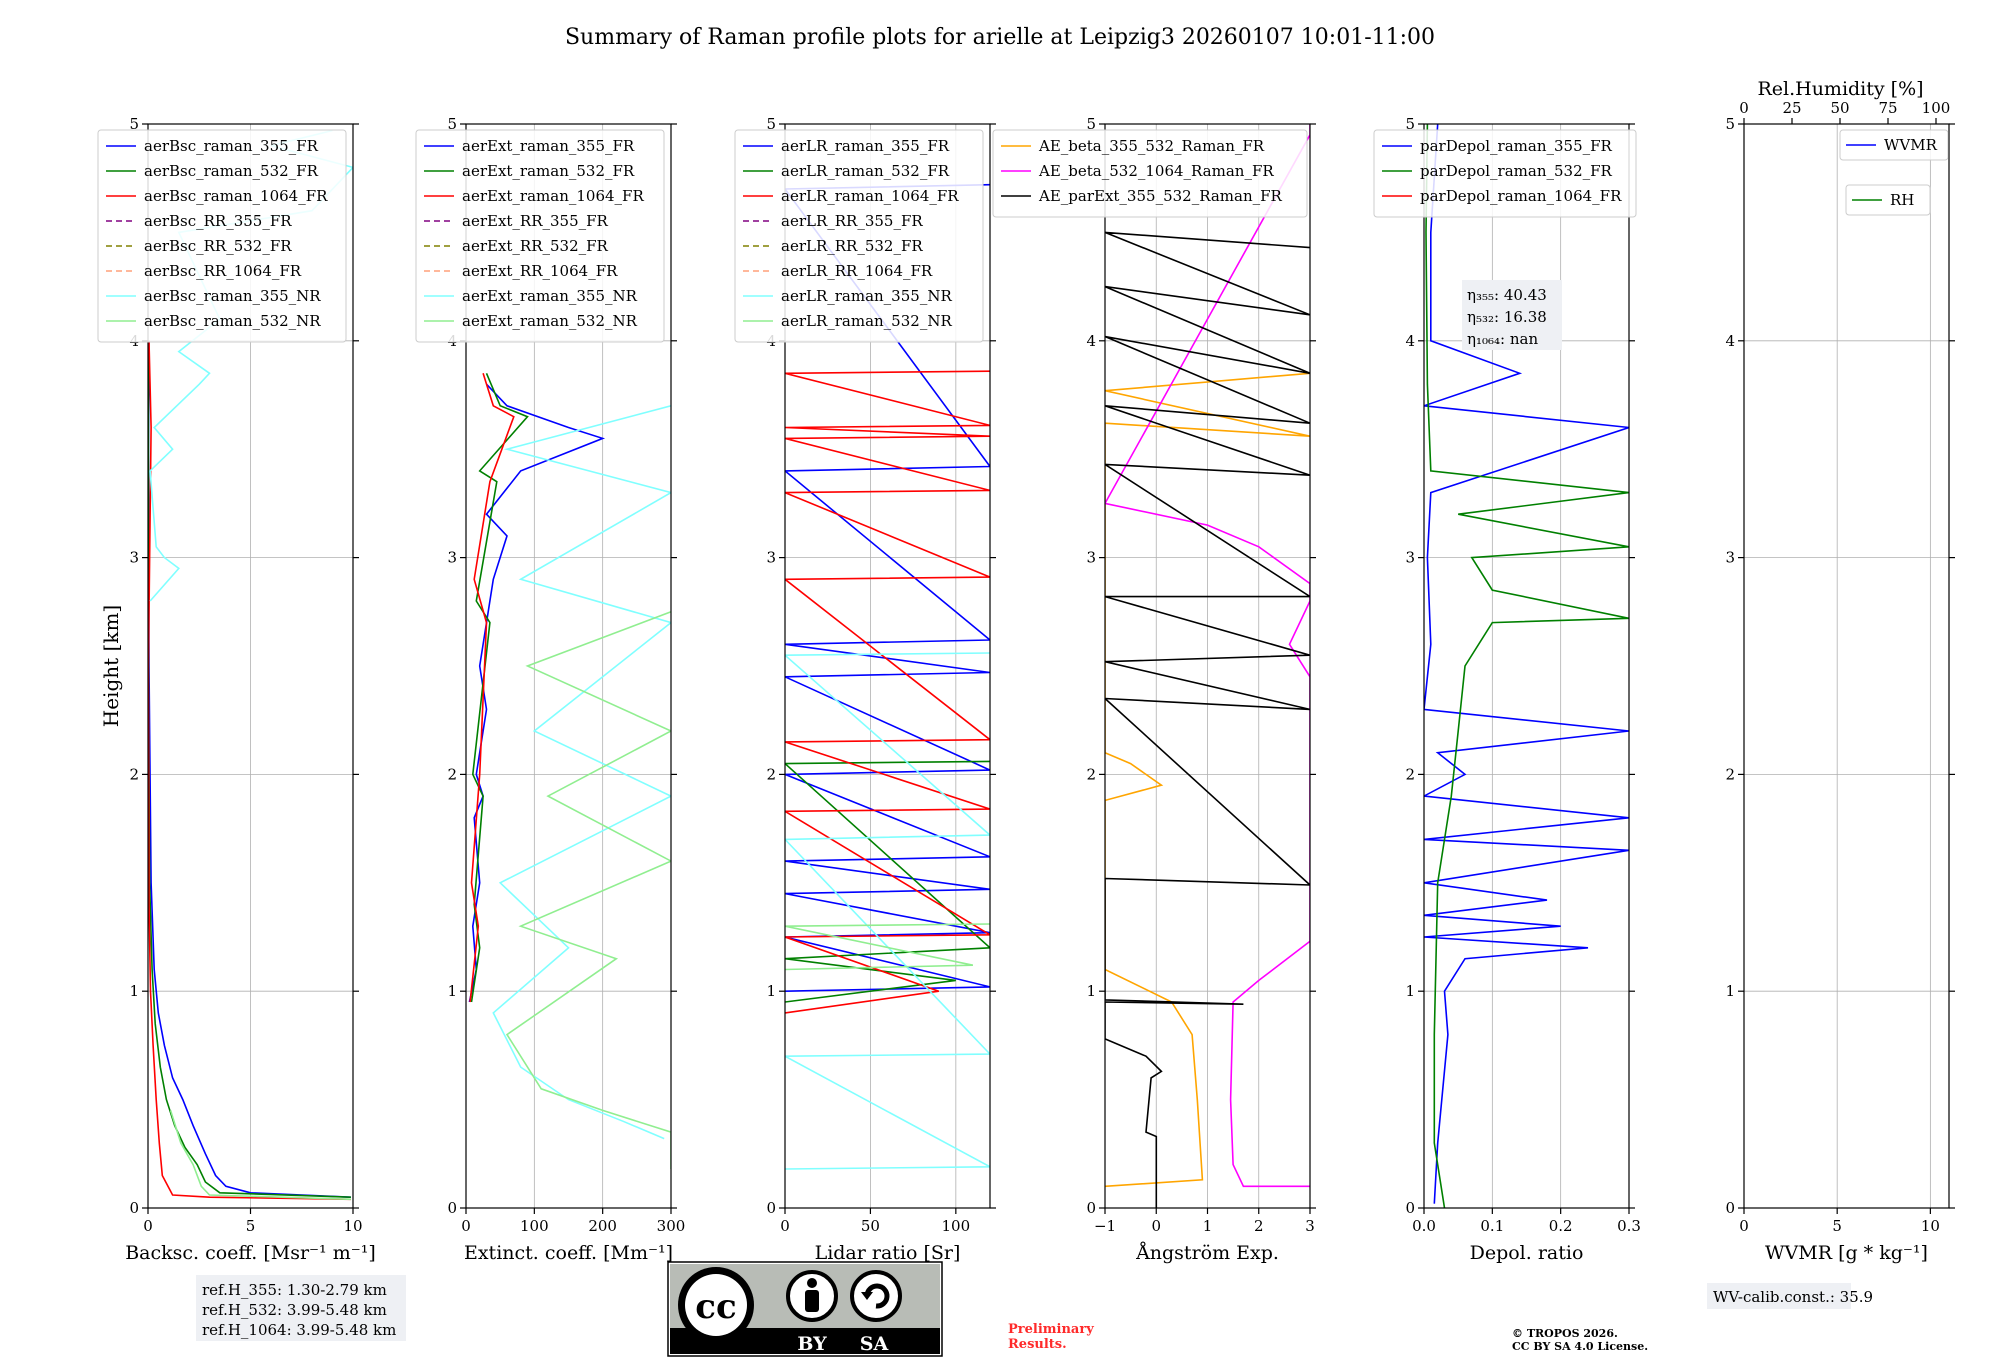  Describe the element at coordinates (888, 1253) in the screenshot. I see `x-axis-label: Lidar ratio [Sr]` at that location.